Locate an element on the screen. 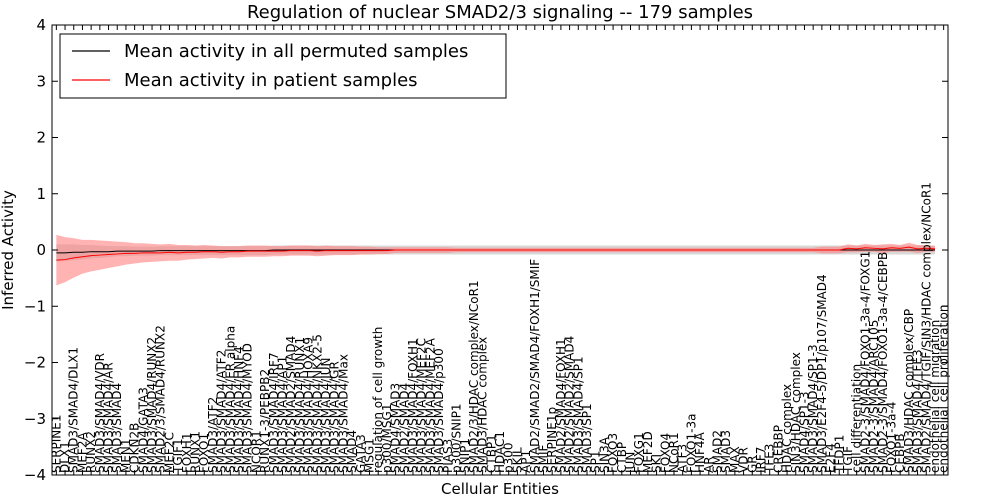 This screenshot has height=500, width=1000. category-label: DLX1 is located at coordinates (65, 457).